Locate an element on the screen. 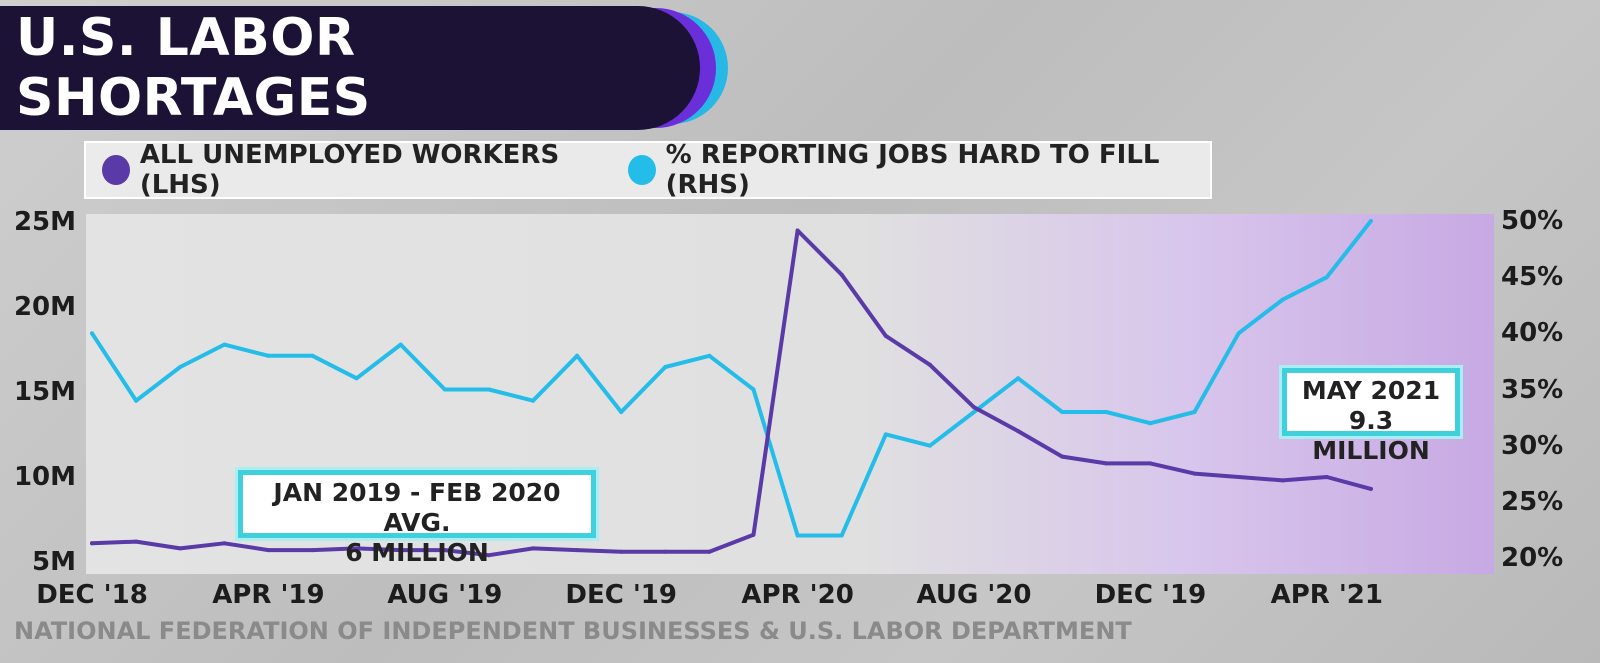 The image size is (1600, 663). y-right-tick-label: 40% is located at coordinates (1532, 333).